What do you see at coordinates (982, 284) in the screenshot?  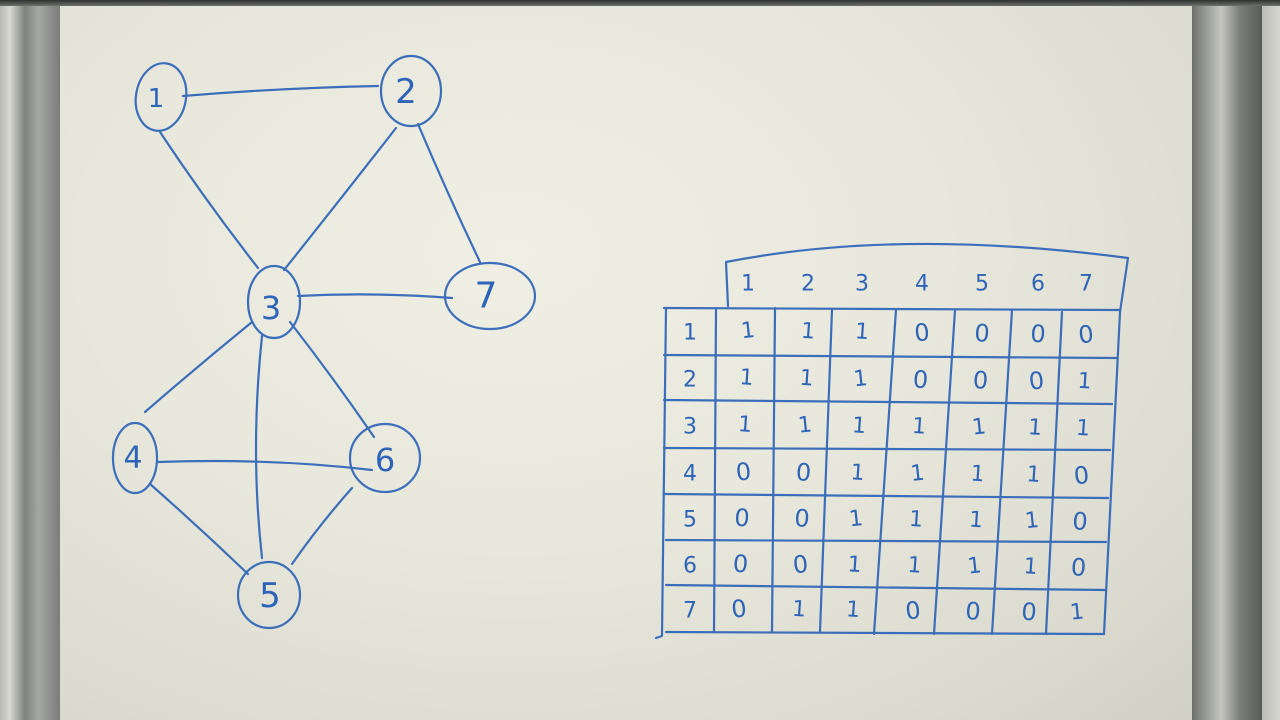 I see `matrix-col-header-5: 5` at bounding box center [982, 284].